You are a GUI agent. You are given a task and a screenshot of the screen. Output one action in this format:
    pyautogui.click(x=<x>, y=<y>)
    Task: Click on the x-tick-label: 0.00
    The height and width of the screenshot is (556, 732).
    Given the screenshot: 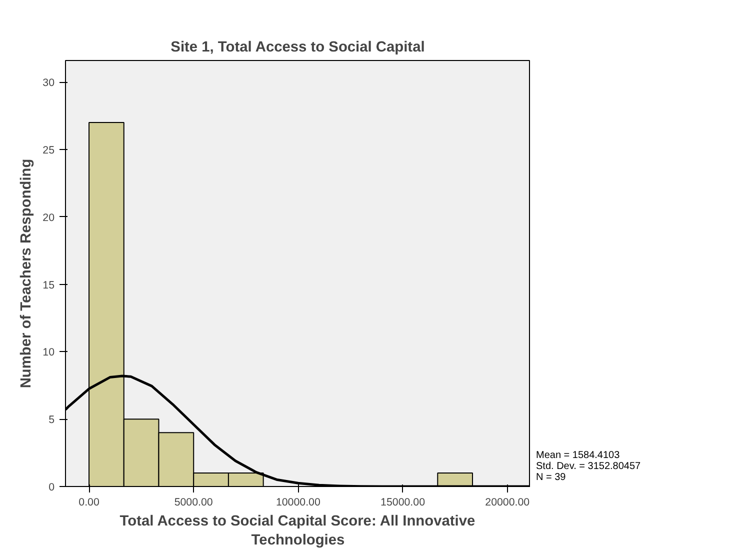 What is the action you would take?
    pyautogui.click(x=89, y=502)
    